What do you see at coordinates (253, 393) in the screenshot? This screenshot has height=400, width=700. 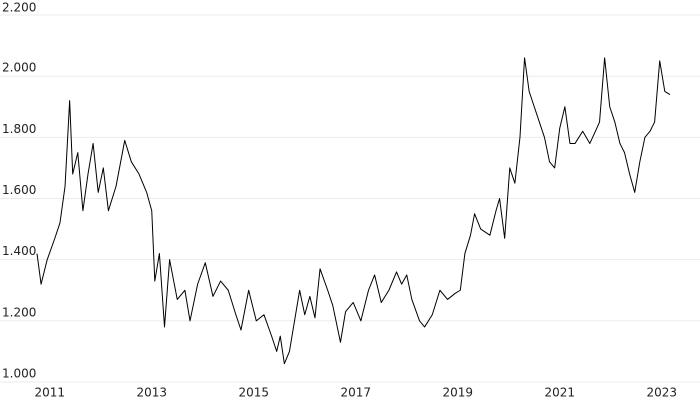 I see `x-tick-label: 2015` at bounding box center [253, 393].